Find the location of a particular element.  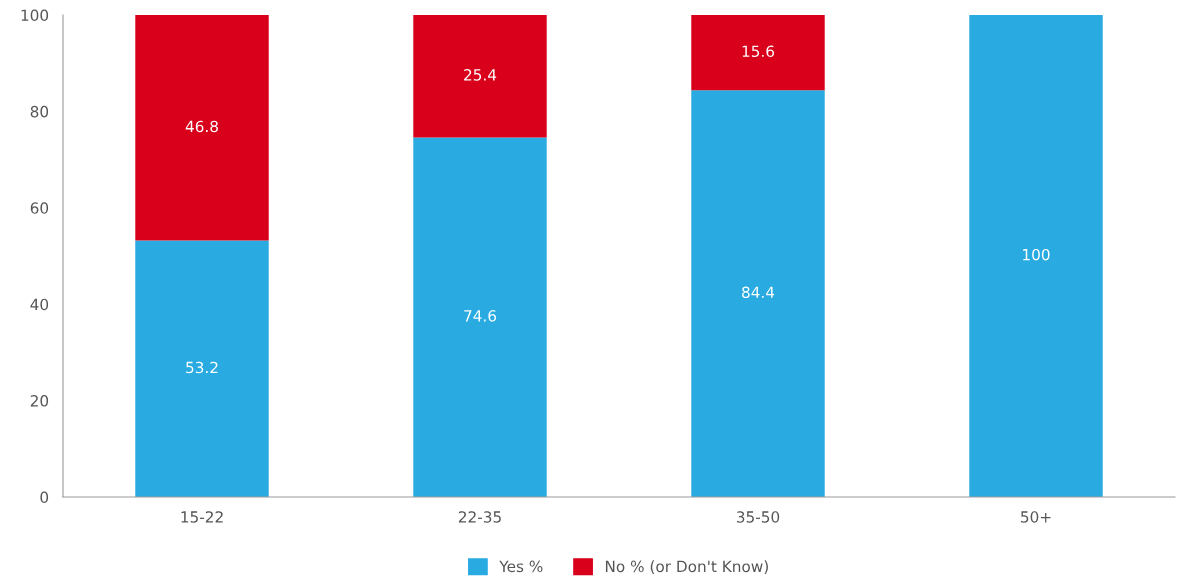

data-label: 15.6 is located at coordinates (758, 51).